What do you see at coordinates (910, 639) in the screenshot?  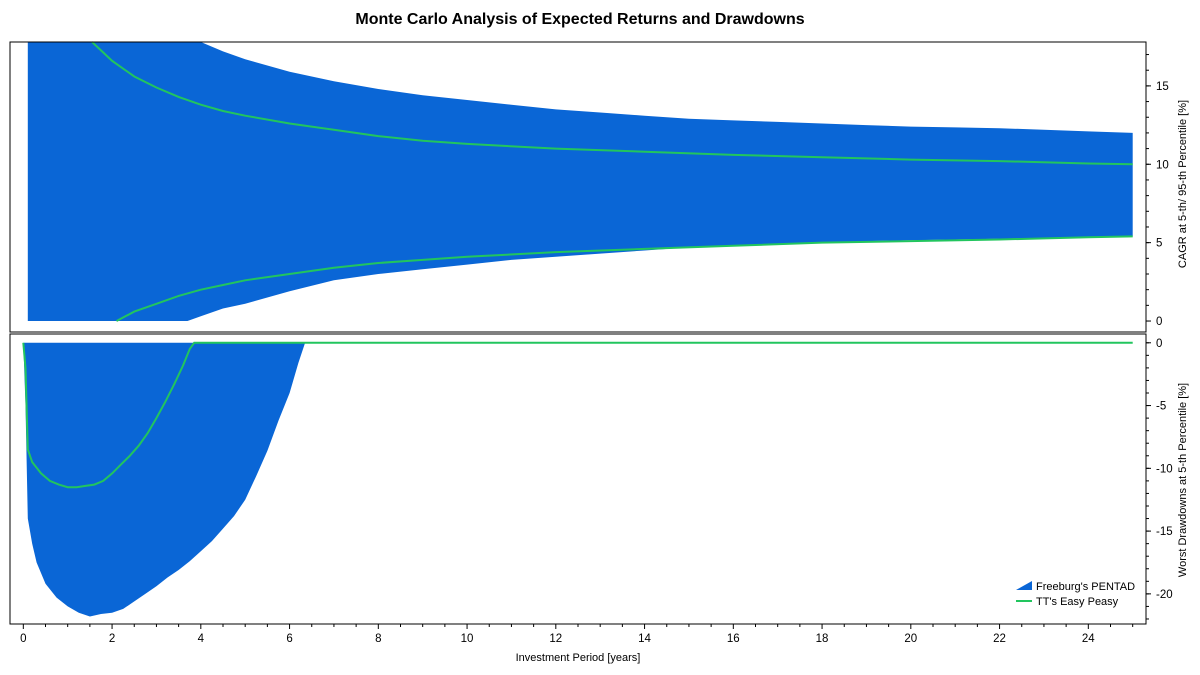 I see `x-tick-label: 20` at bounding box center [910, 639].